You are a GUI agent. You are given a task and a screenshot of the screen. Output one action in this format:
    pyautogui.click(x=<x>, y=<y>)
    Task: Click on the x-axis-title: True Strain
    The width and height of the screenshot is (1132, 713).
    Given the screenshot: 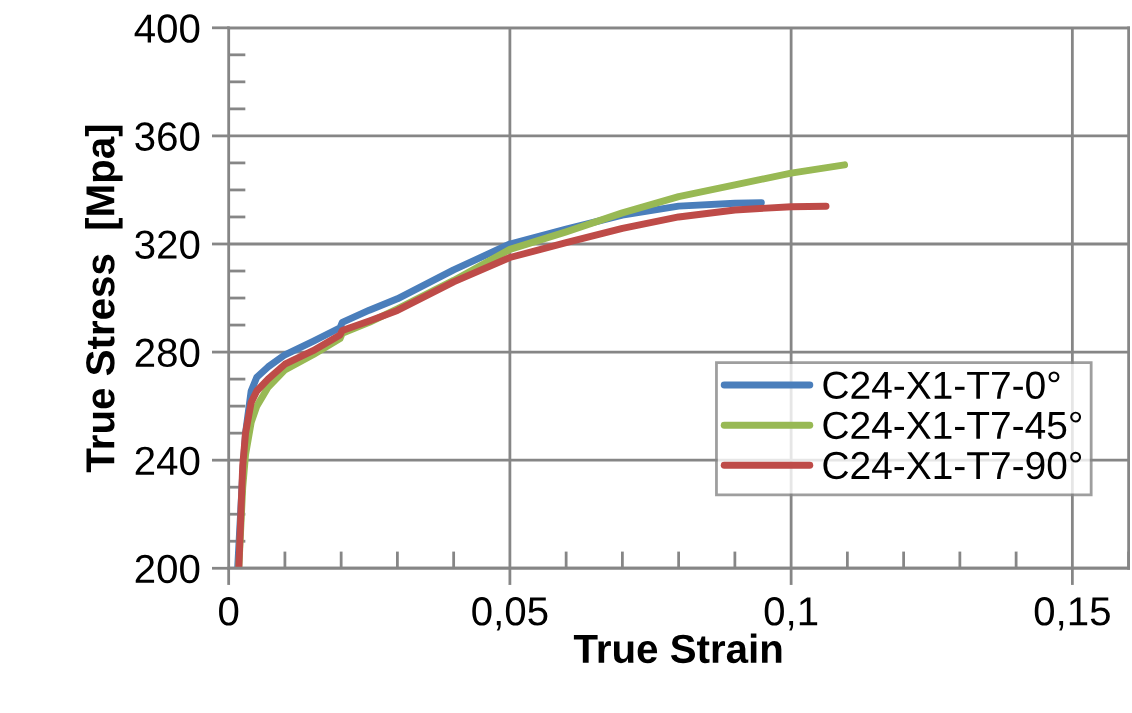 What is the action you would take?
    pyautogui.click(x=677, y=648)
    